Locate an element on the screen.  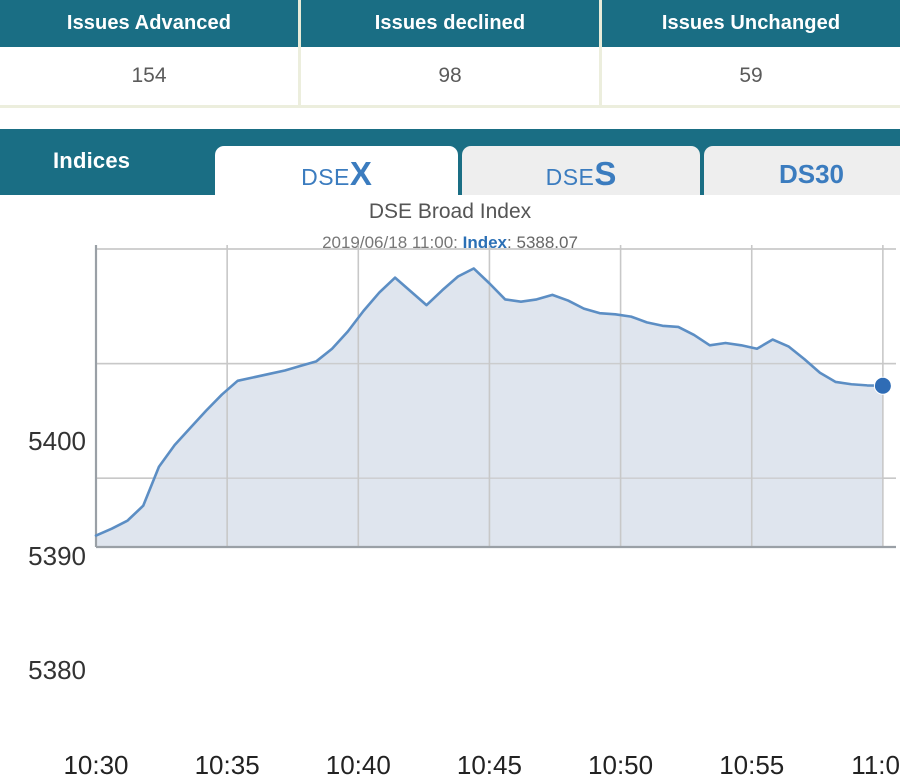
tab-ds30: DS30 is located at coordinates (802, 174).